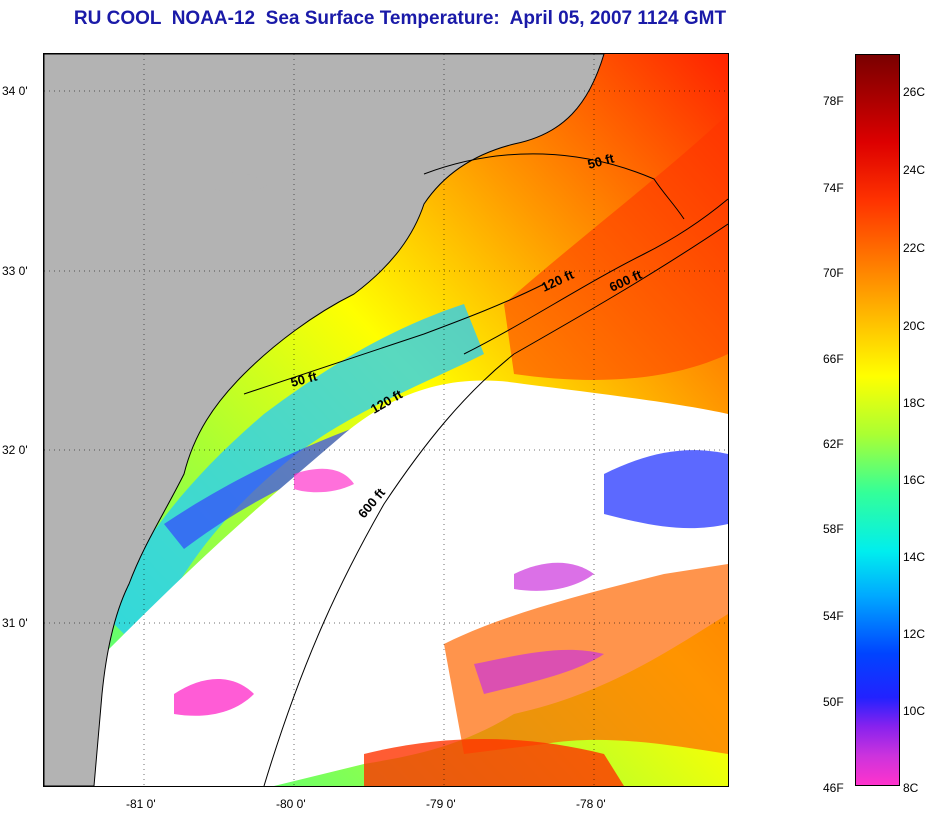 The image size is (928, 817). I want to click on colorbar-celsius-label: 18C, so click(914, 403).